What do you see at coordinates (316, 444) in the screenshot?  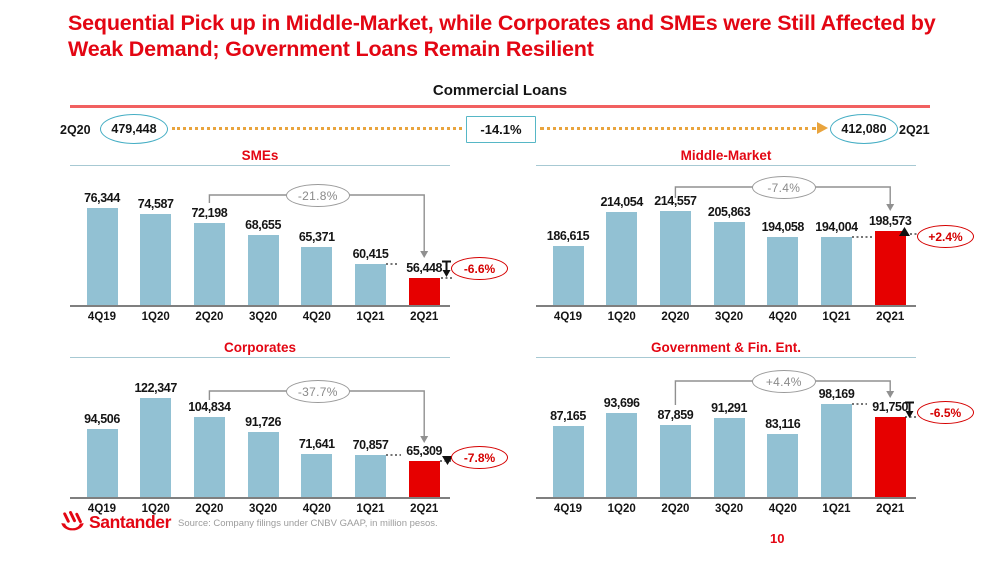 I see `bar-value-label: 71,641` at bounding box center [316, 444].